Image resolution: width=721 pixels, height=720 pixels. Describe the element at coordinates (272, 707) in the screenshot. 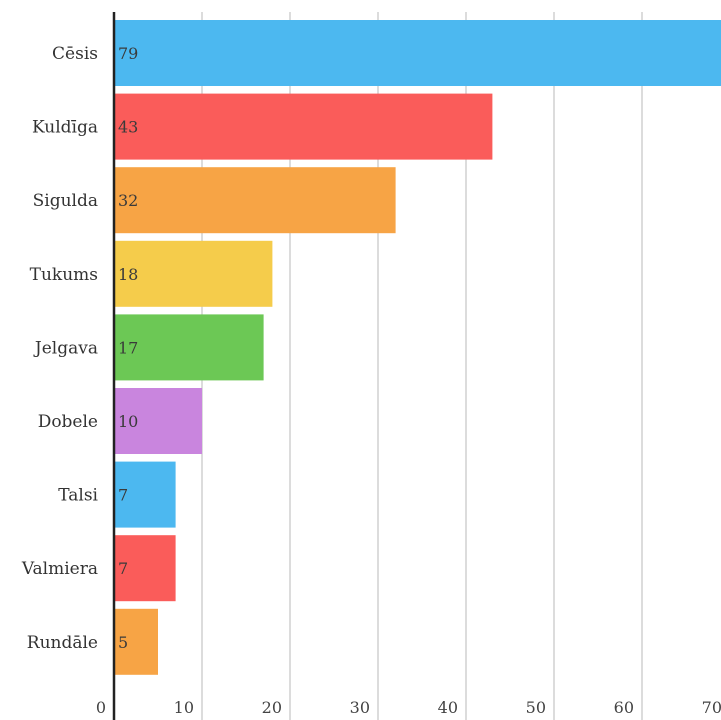

I see `x-tick-label: 20` at that location.